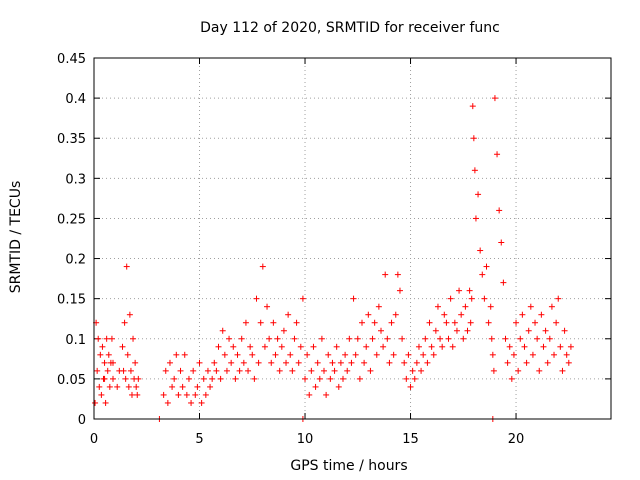 Image resolution: width=640 pixels, height=480 pixels. Describe the element at coordinates (75, 260) in the screenshot. I see `y-tick-label: 0.2` at that location.